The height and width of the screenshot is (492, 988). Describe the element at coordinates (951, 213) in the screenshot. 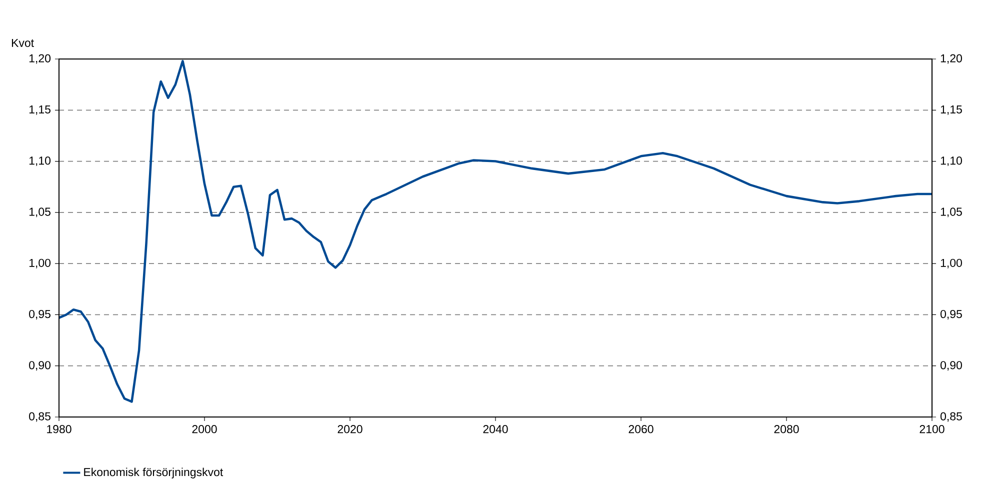

I see `y2-tick-label: 1,05` at that location.